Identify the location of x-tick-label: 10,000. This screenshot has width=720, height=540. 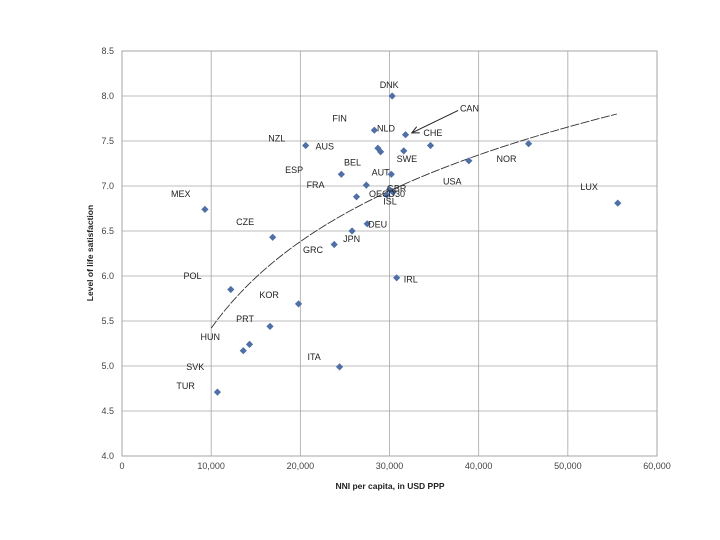
(211, 466).